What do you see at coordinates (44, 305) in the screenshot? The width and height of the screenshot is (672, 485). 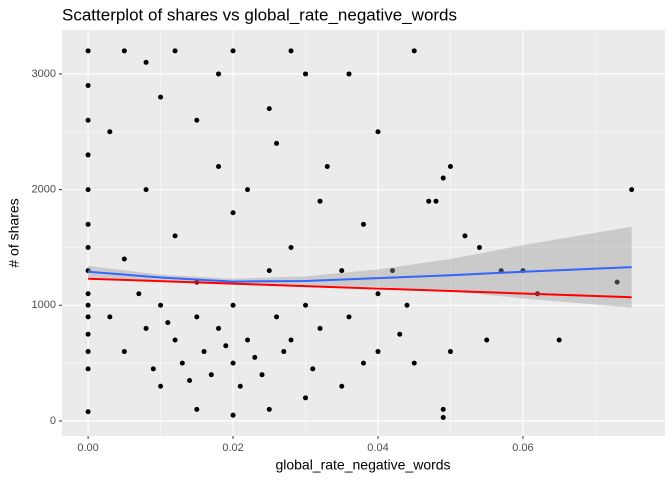 I see `y-tick-label: 1000` at bounding box center [44, 305].